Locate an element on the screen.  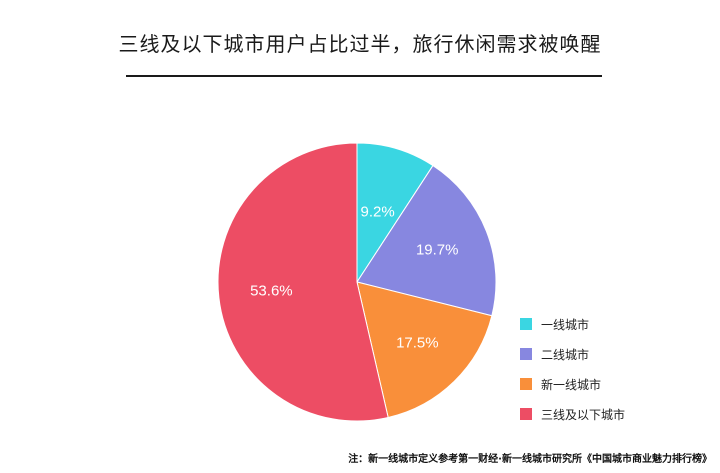
slice-value-label: 17.5% is located at coordinates (417, 342).